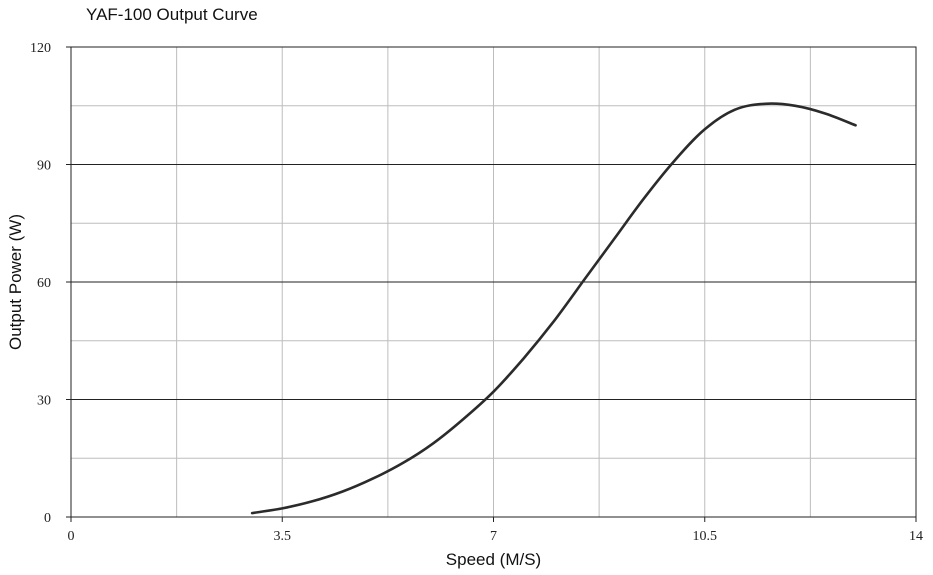 Image resolution: width=933 pixels, height=575 pixels. Describe the element at coordinates (44, 166) in the screenshot. I see `y-tick-label: 90` at that location.